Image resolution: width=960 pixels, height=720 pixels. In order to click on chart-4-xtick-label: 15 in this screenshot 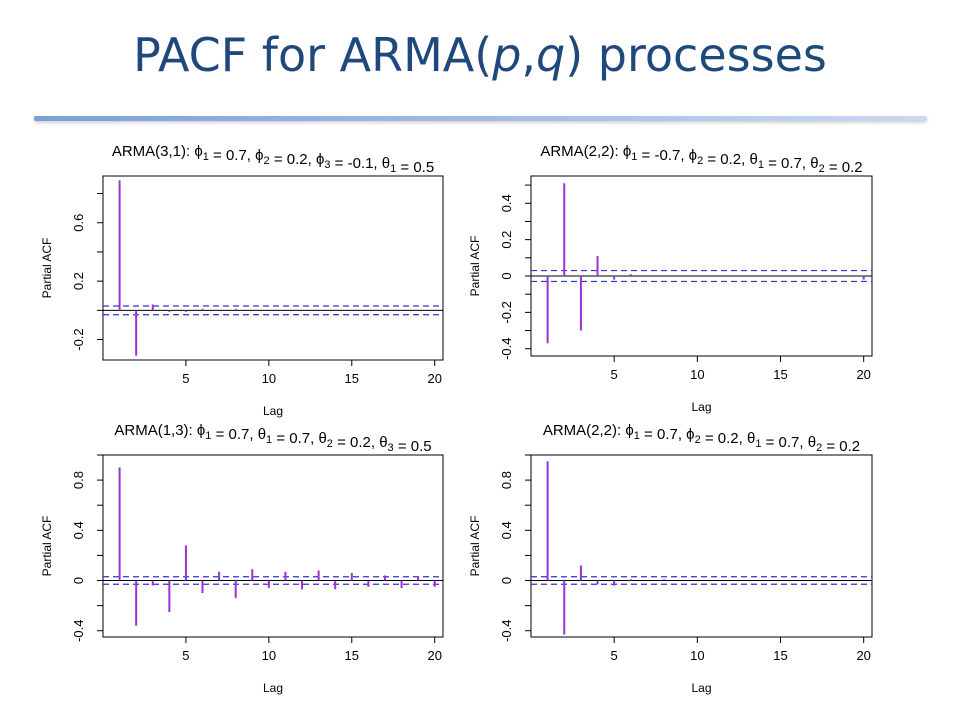, I will do `click(780, 655)`.